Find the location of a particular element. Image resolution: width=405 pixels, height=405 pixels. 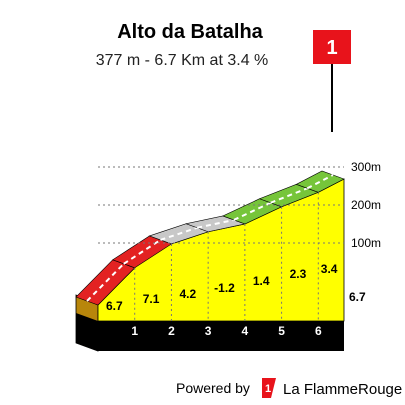

gradient-label-6: 2.3 is located at coordinates (298, 274).